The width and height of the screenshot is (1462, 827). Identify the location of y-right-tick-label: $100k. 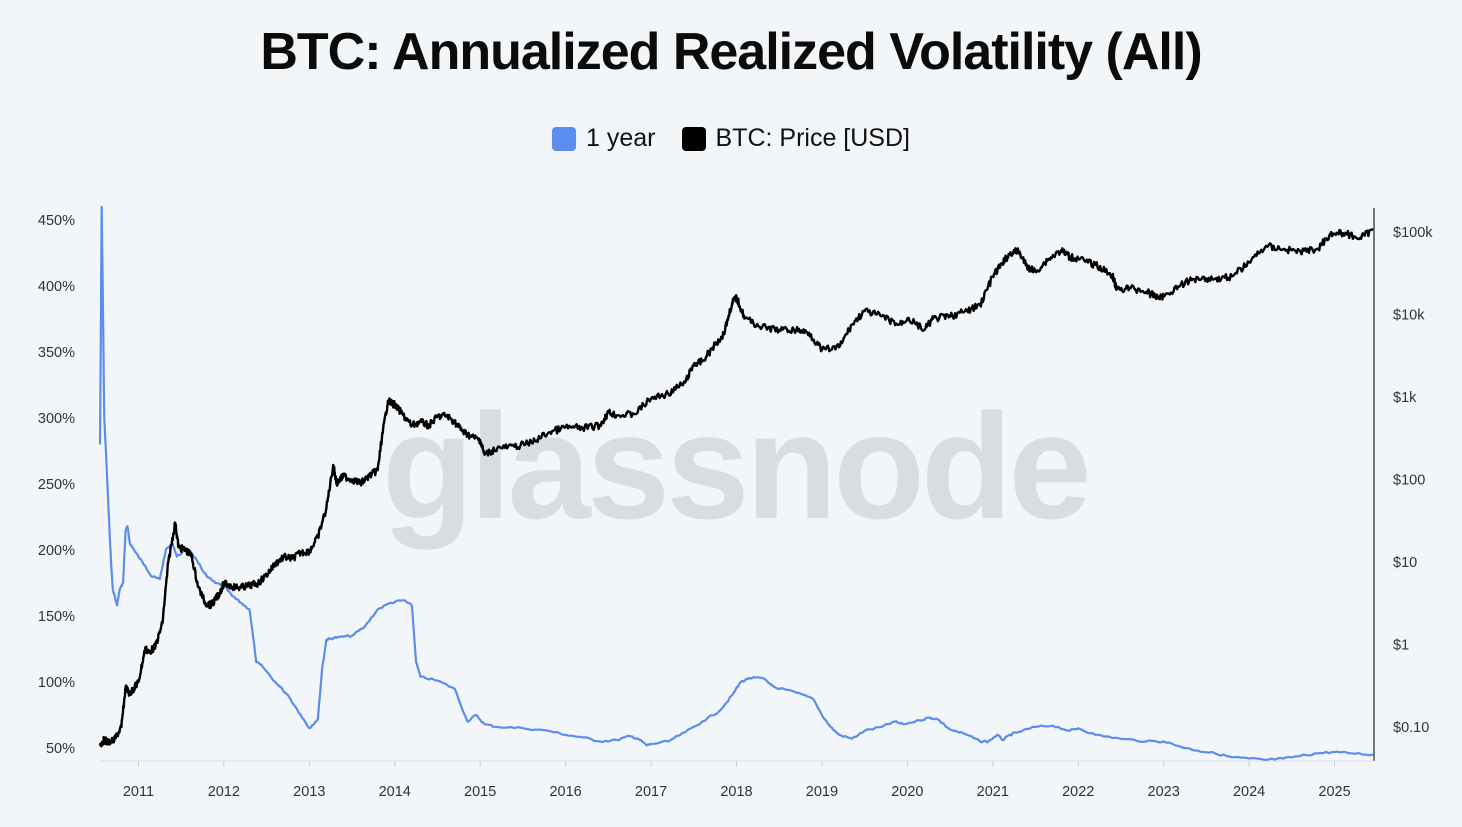
(1413, 233).